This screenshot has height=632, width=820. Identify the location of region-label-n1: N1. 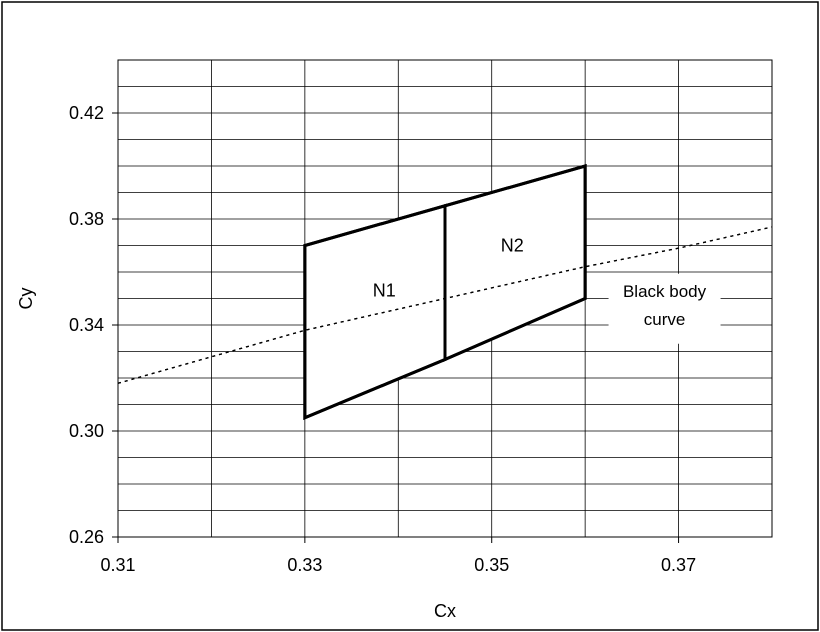
(384, 291).